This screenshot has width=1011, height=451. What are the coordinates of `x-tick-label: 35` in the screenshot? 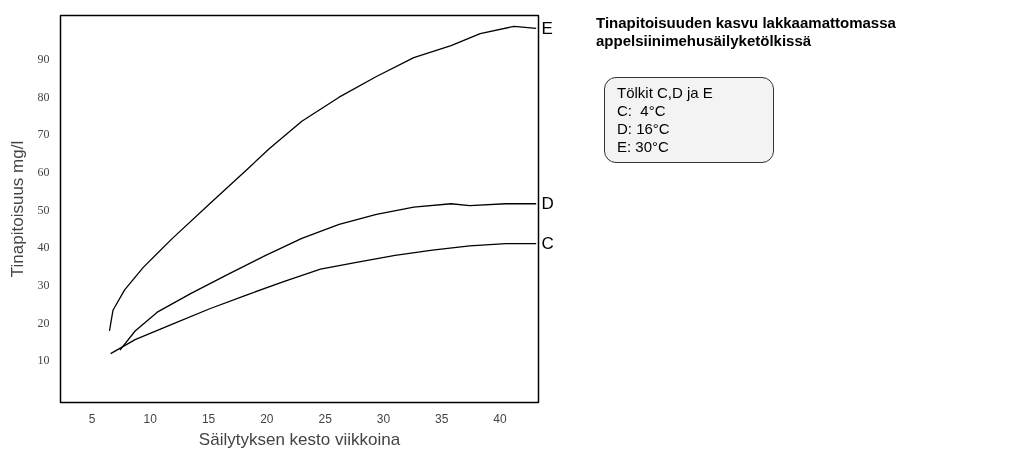 It's located at (442, 418).